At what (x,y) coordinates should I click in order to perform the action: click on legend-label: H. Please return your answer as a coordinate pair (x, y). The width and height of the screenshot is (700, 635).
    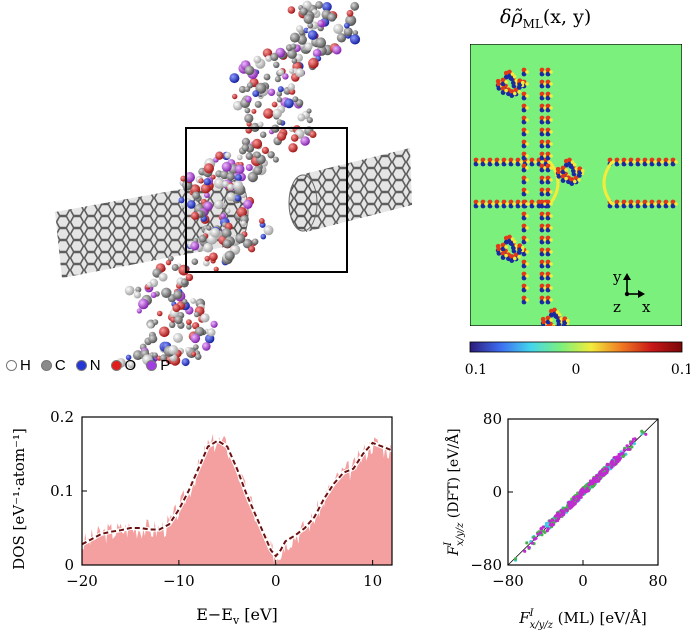
    Looking at the image, I should click on (25, 365).